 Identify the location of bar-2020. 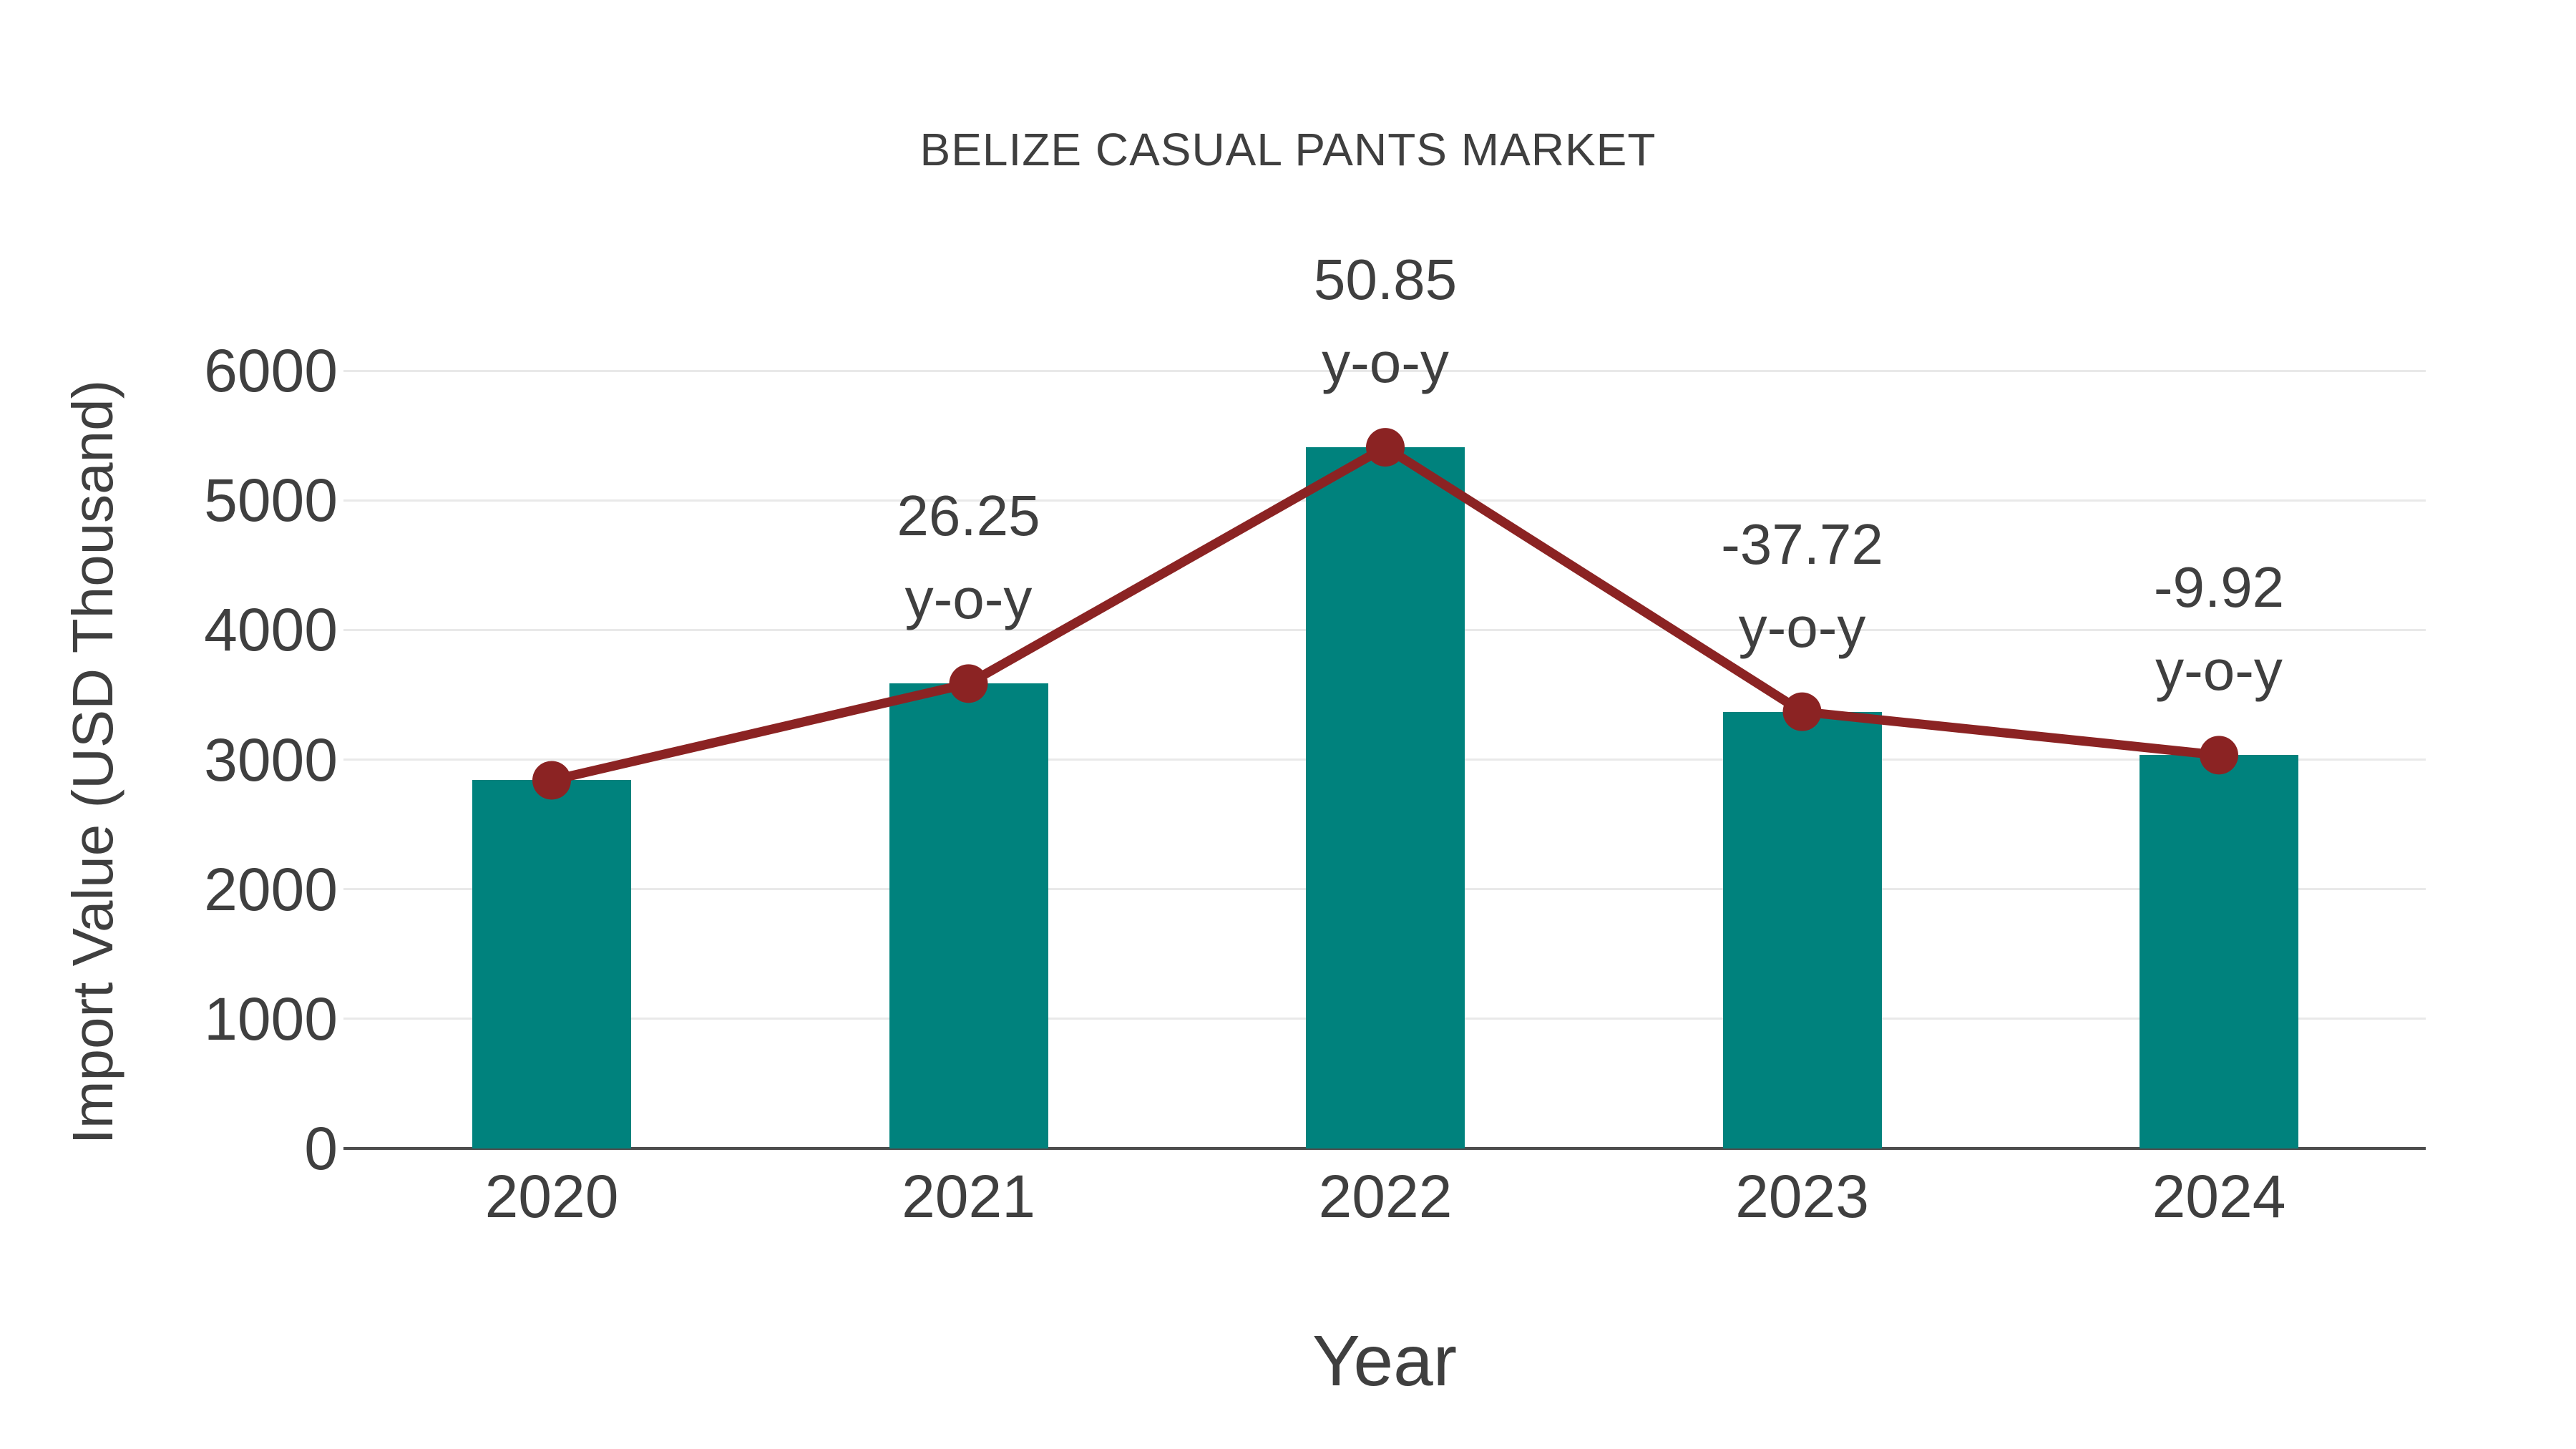
(551, 964).